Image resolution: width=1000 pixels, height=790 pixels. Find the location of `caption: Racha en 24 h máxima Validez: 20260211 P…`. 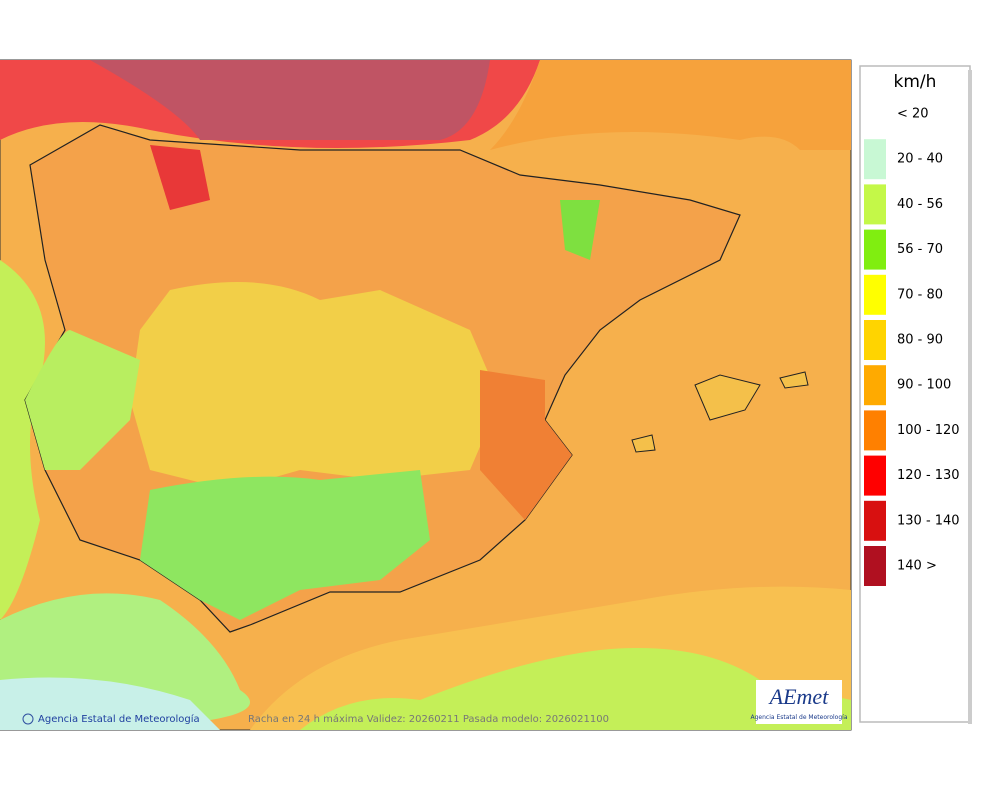

caption: Racha en 24 h máxima Validez: 20260211 P… is located at coordinates (428, 719).